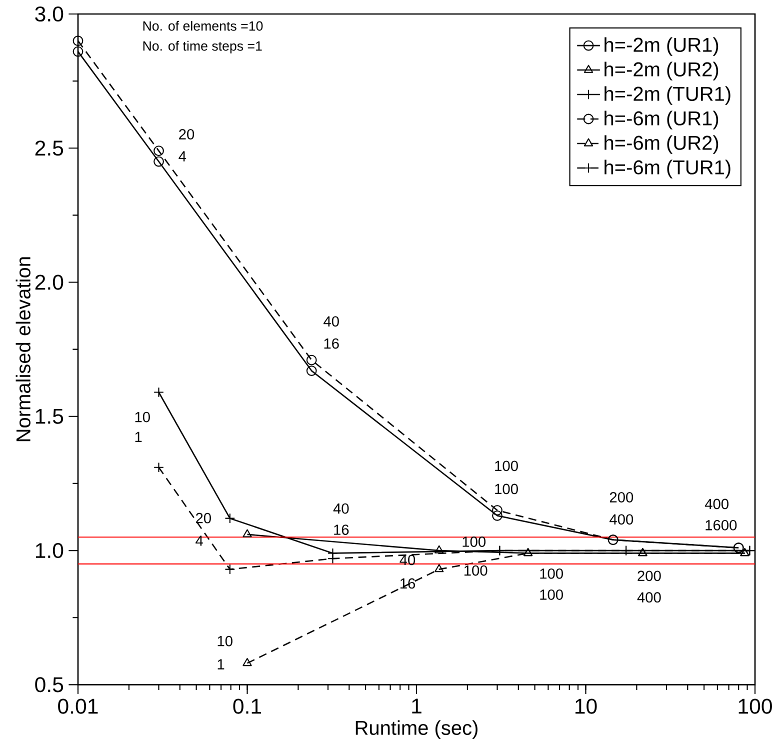 The image size is (783, 746). I want to click on y-tick-label: 1.5, so click(50, 416).